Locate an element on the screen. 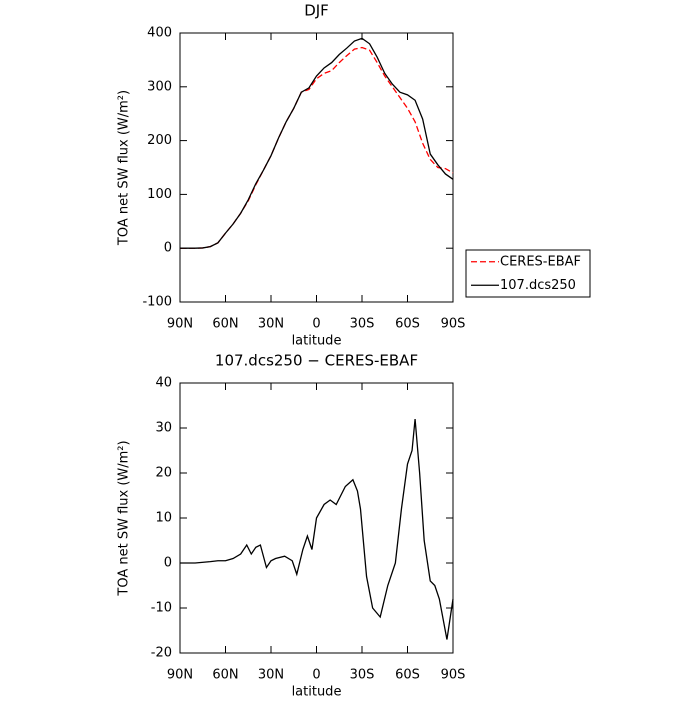 Image resolution: width=700 pixels, height=704 pixels. y-tick-label: -20 is located at coordinates (161, 653).